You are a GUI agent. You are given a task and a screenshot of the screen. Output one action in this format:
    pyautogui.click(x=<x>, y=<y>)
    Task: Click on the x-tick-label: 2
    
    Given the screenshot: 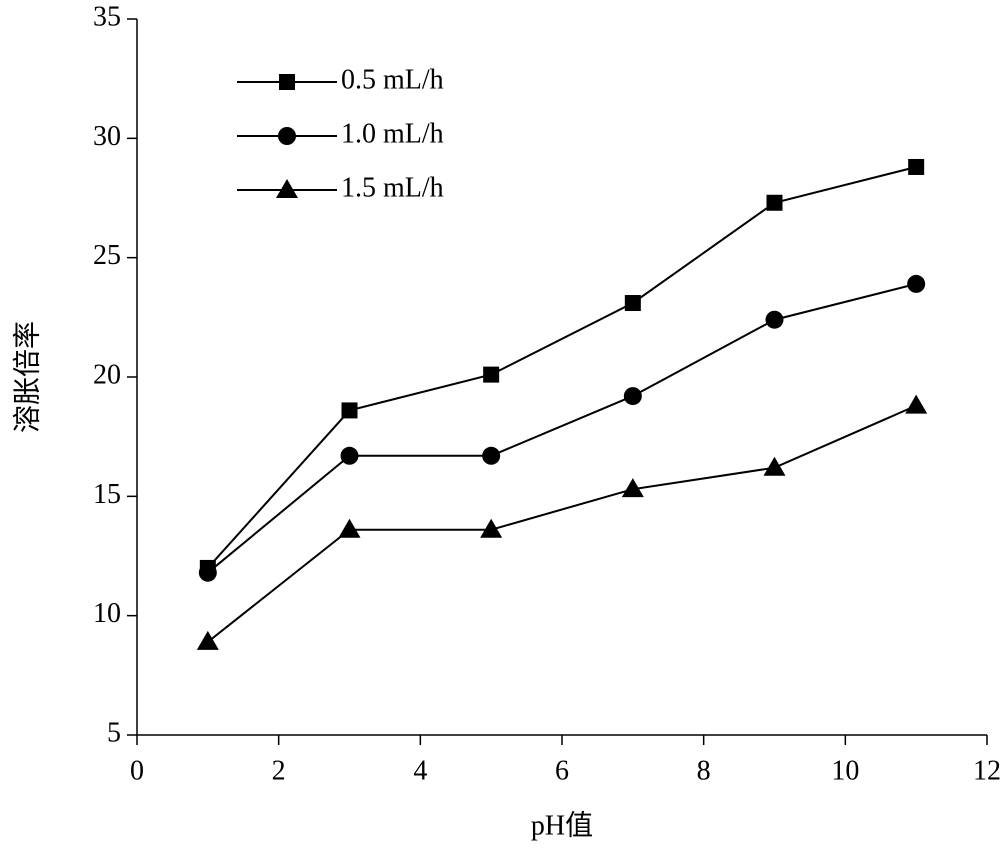 What is the action you would take?
    pyautogui.click(x=279, y=770)
    